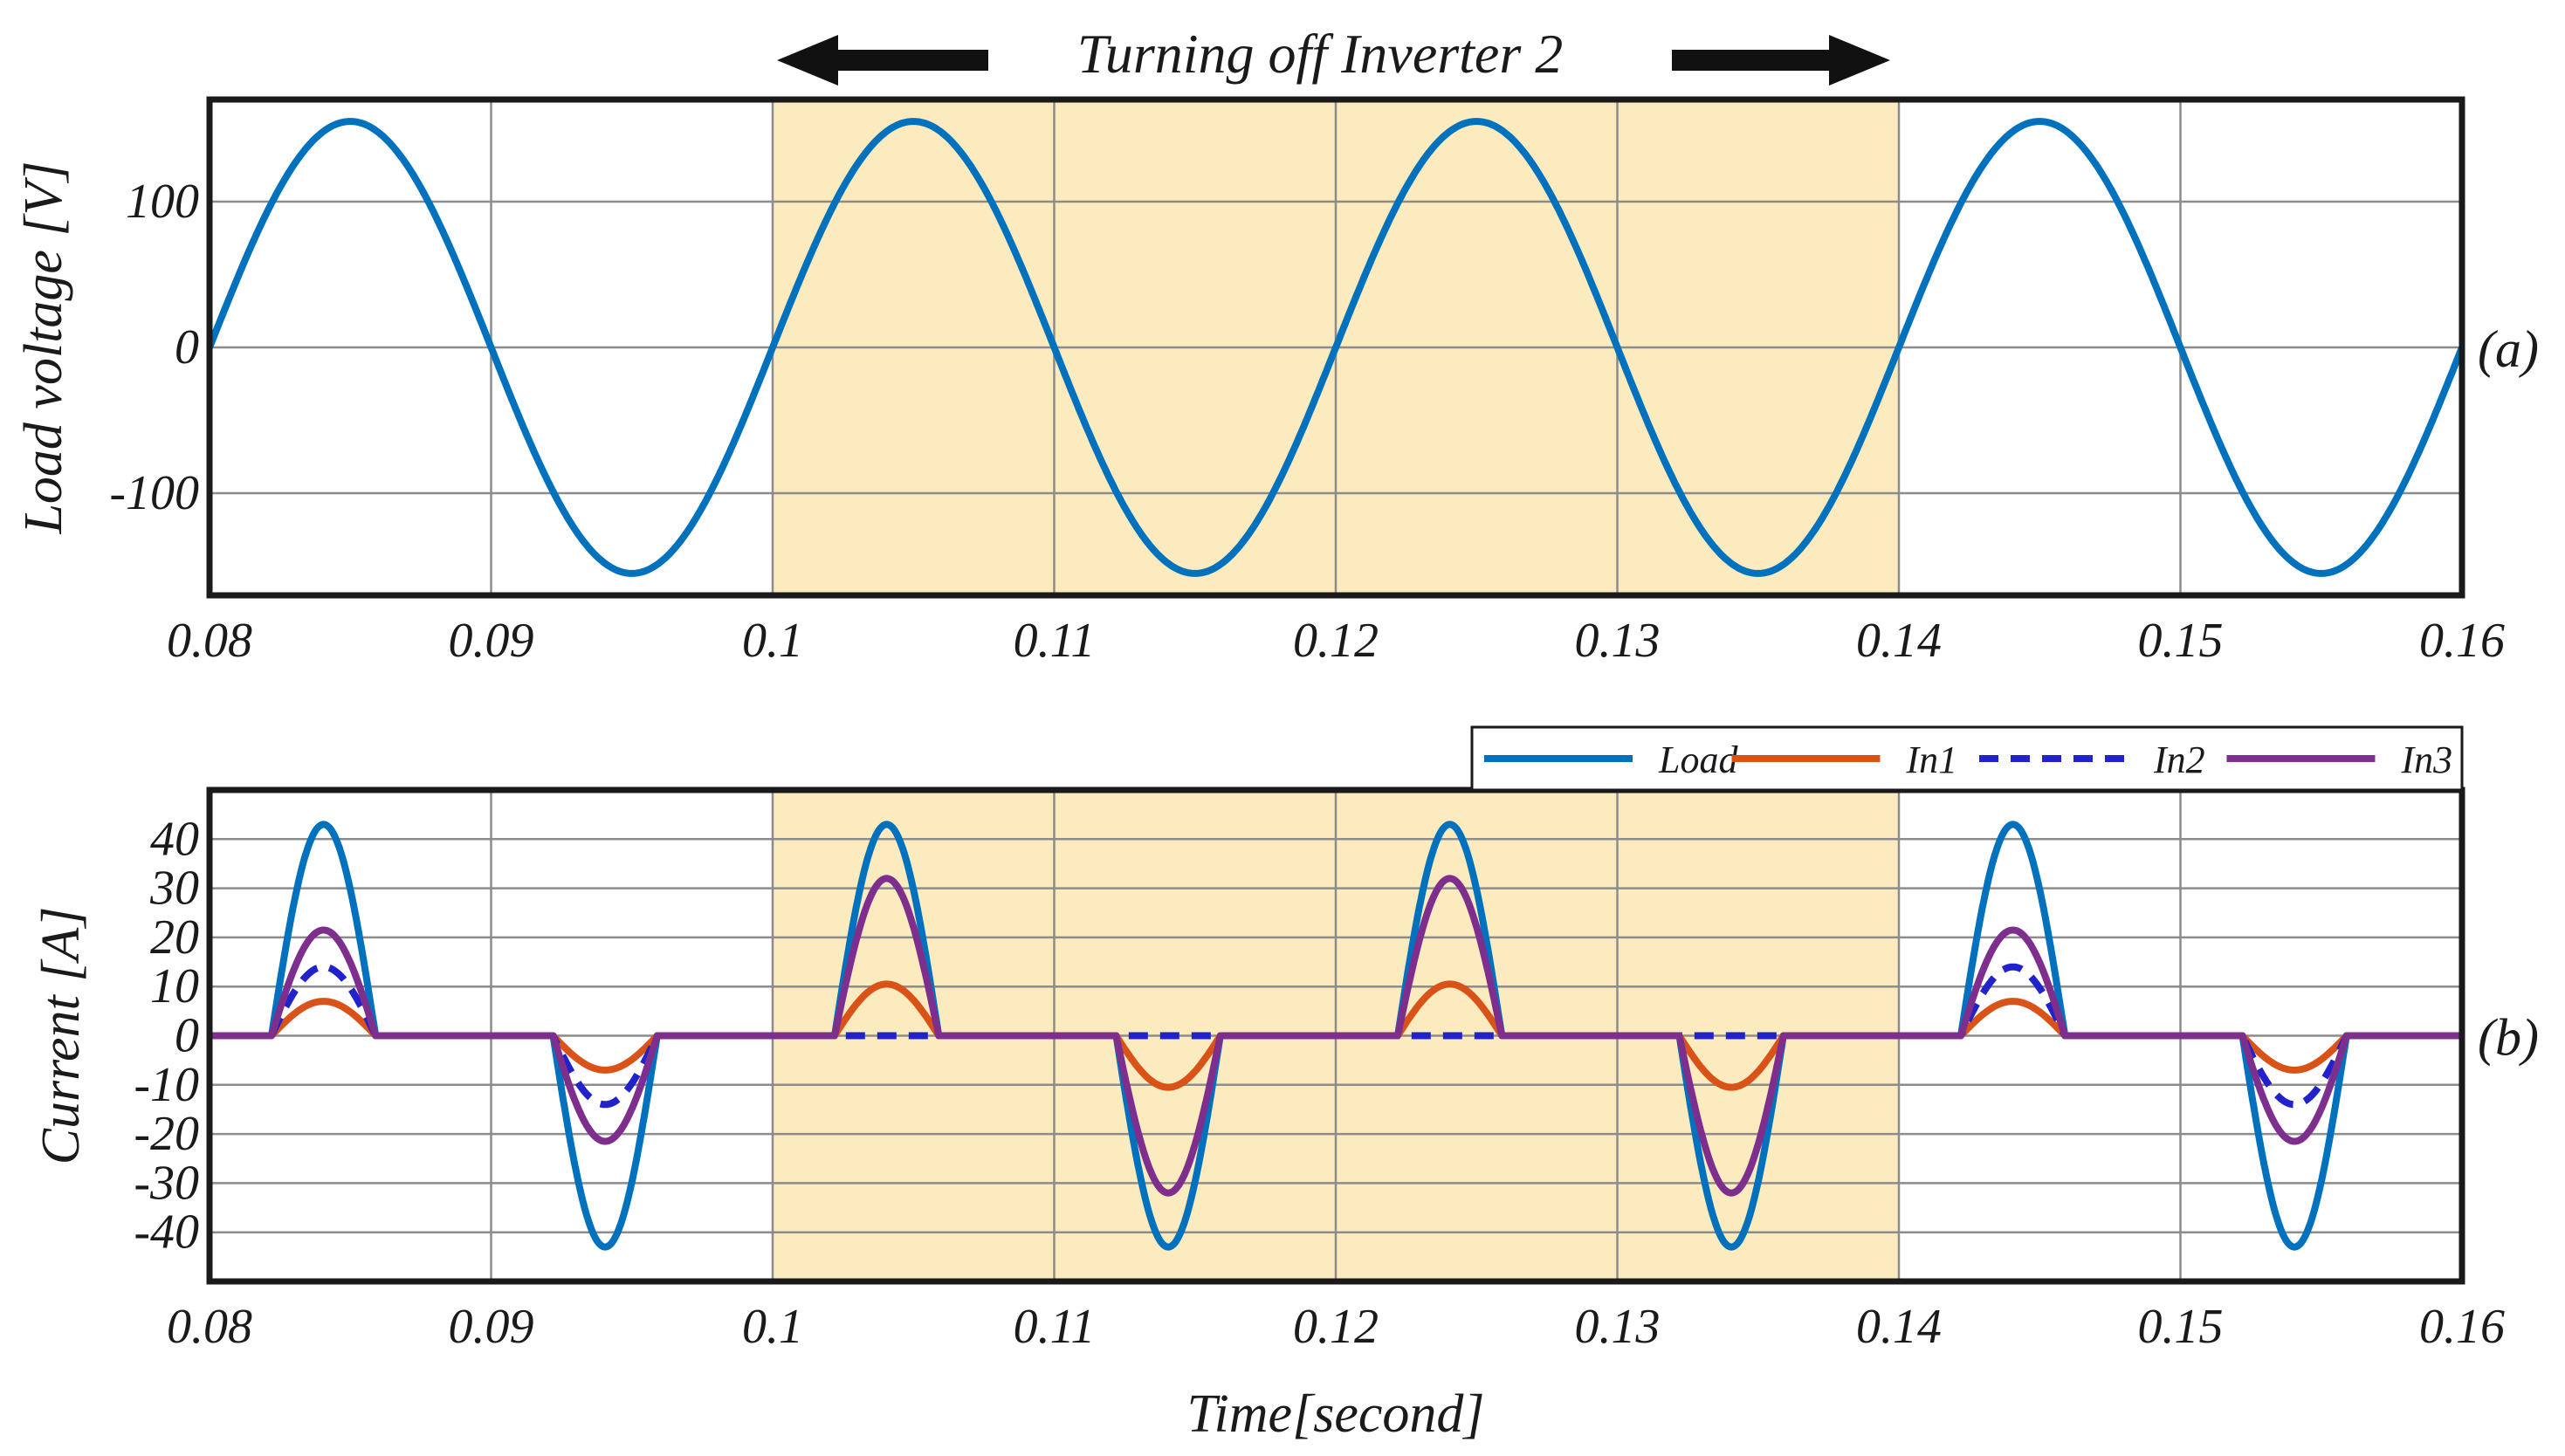 The height and width of the screenshot is (1456, 2565). Describe the element at coordinates (2427, 759) in the screenshot. I see `legend-label-in3: In3` at that location.